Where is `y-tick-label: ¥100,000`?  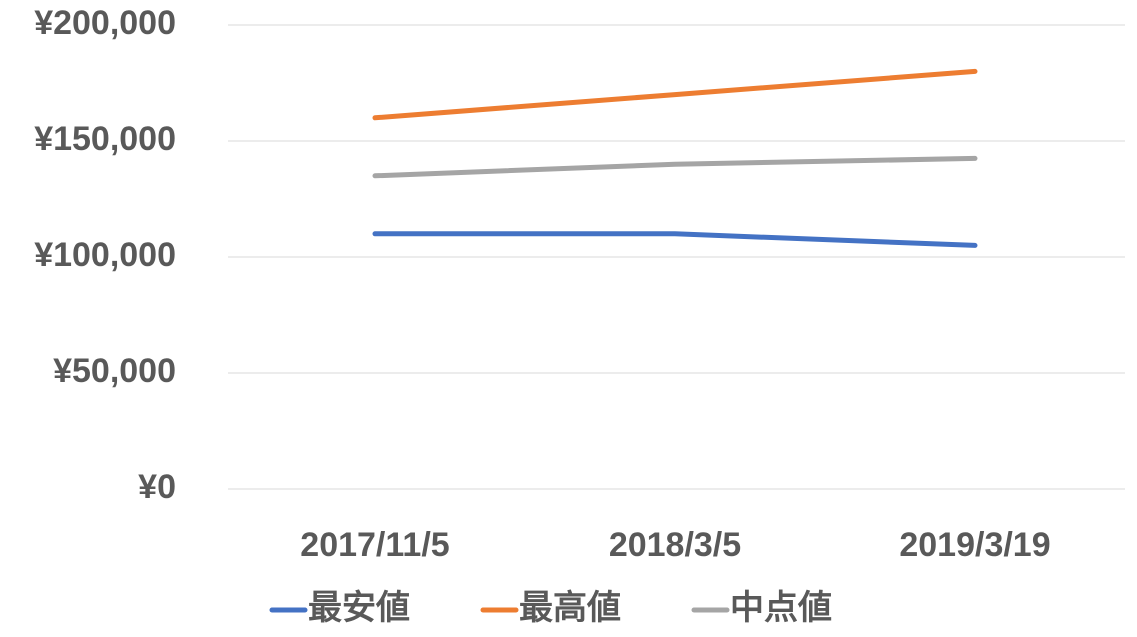
y-tick-label: ¥100,000 is located at coordinates (105, 255).